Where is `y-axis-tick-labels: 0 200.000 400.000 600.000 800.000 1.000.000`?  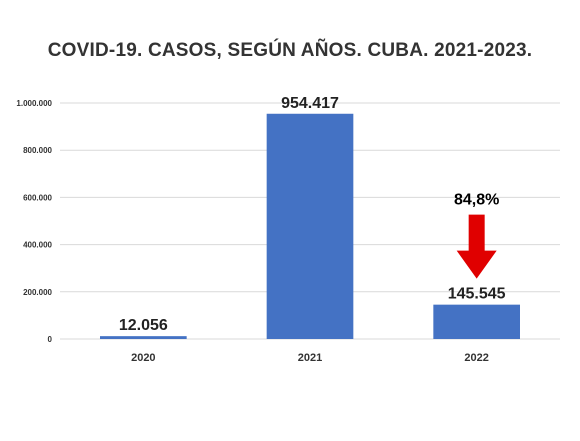
y-axis-tick-labels: 0 200.000 400.000 600.000 800.000 1.000.000 is located at coordinates (34, 221).